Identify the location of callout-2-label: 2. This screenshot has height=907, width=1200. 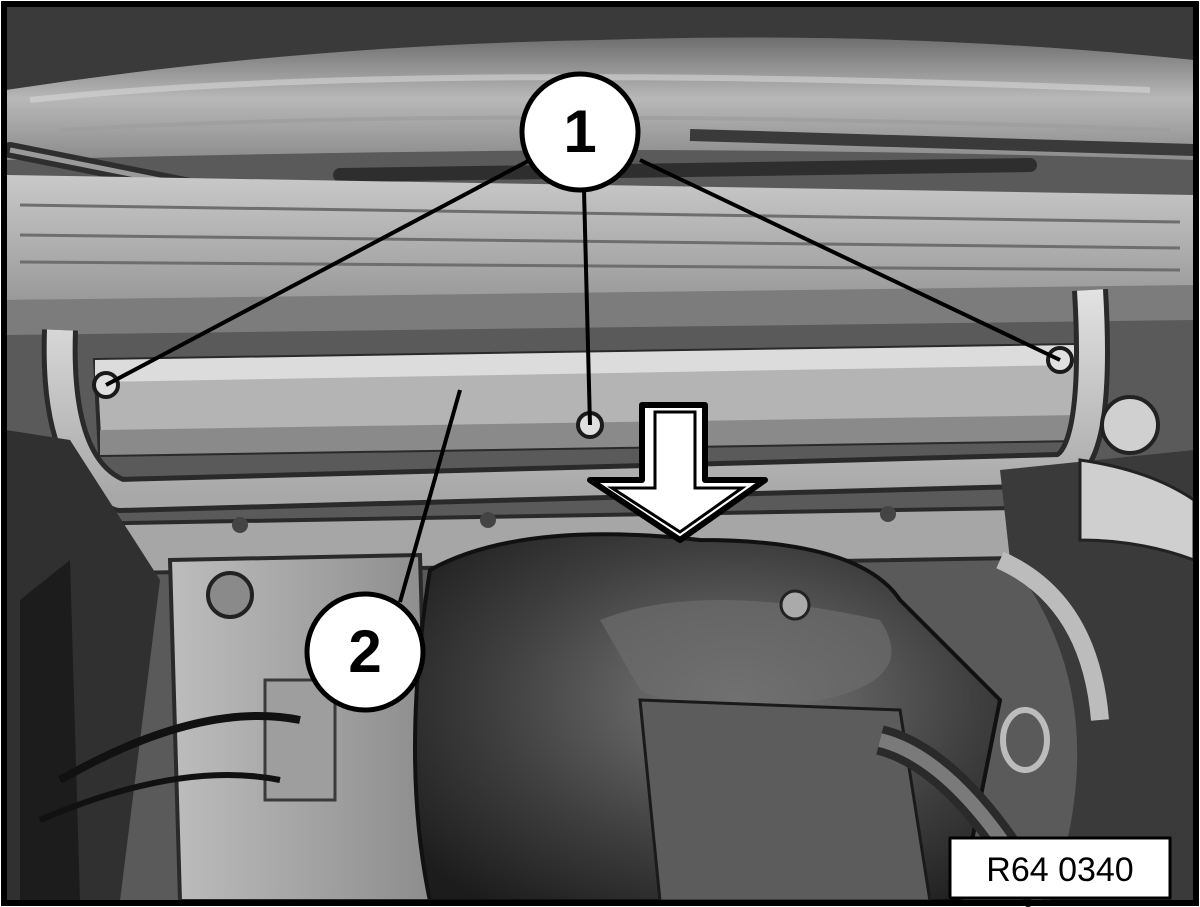
(364, 651).